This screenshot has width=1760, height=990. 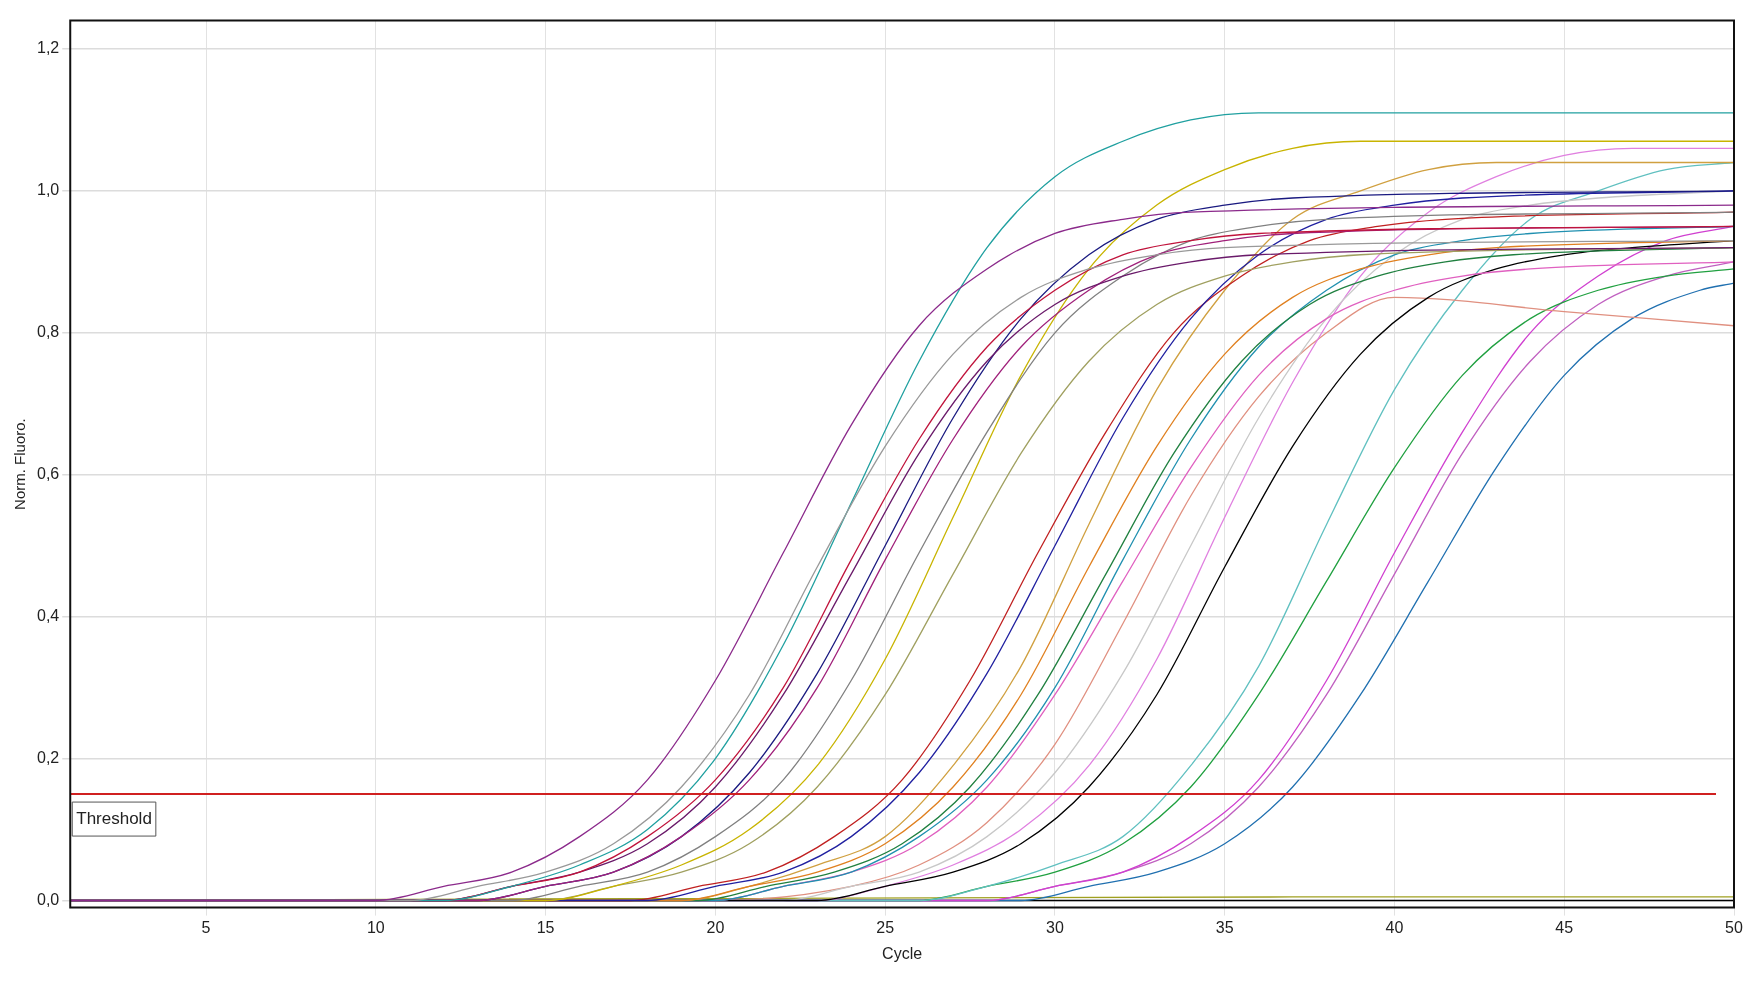 What do you see at coordinates (1055, 927) in the screenshot?
I see `x-tick-label: 30` at bounding box center [1055, 927].